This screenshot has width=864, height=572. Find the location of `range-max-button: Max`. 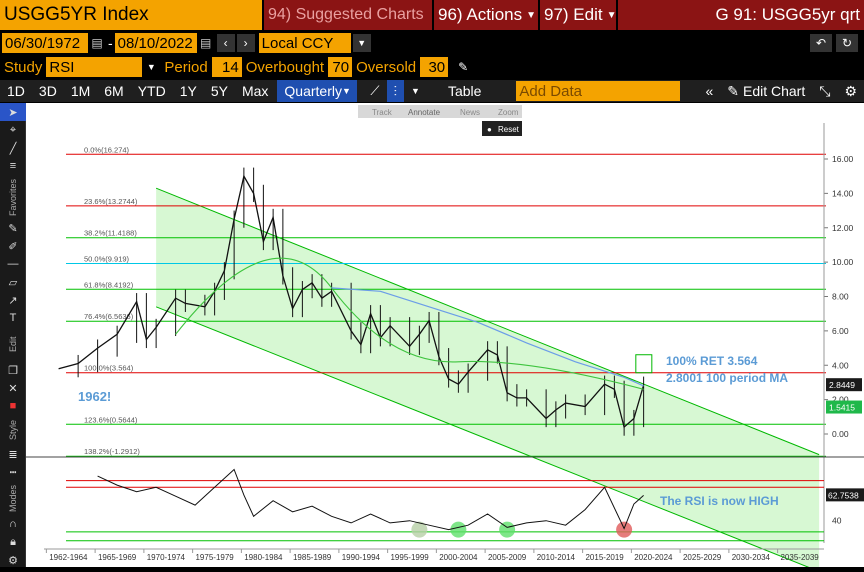

range-max-button: Max is located at coordinates (255, 91).